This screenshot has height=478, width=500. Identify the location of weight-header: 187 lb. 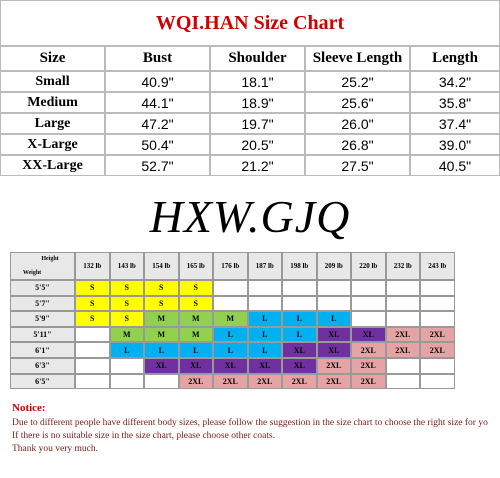
(264, 266).